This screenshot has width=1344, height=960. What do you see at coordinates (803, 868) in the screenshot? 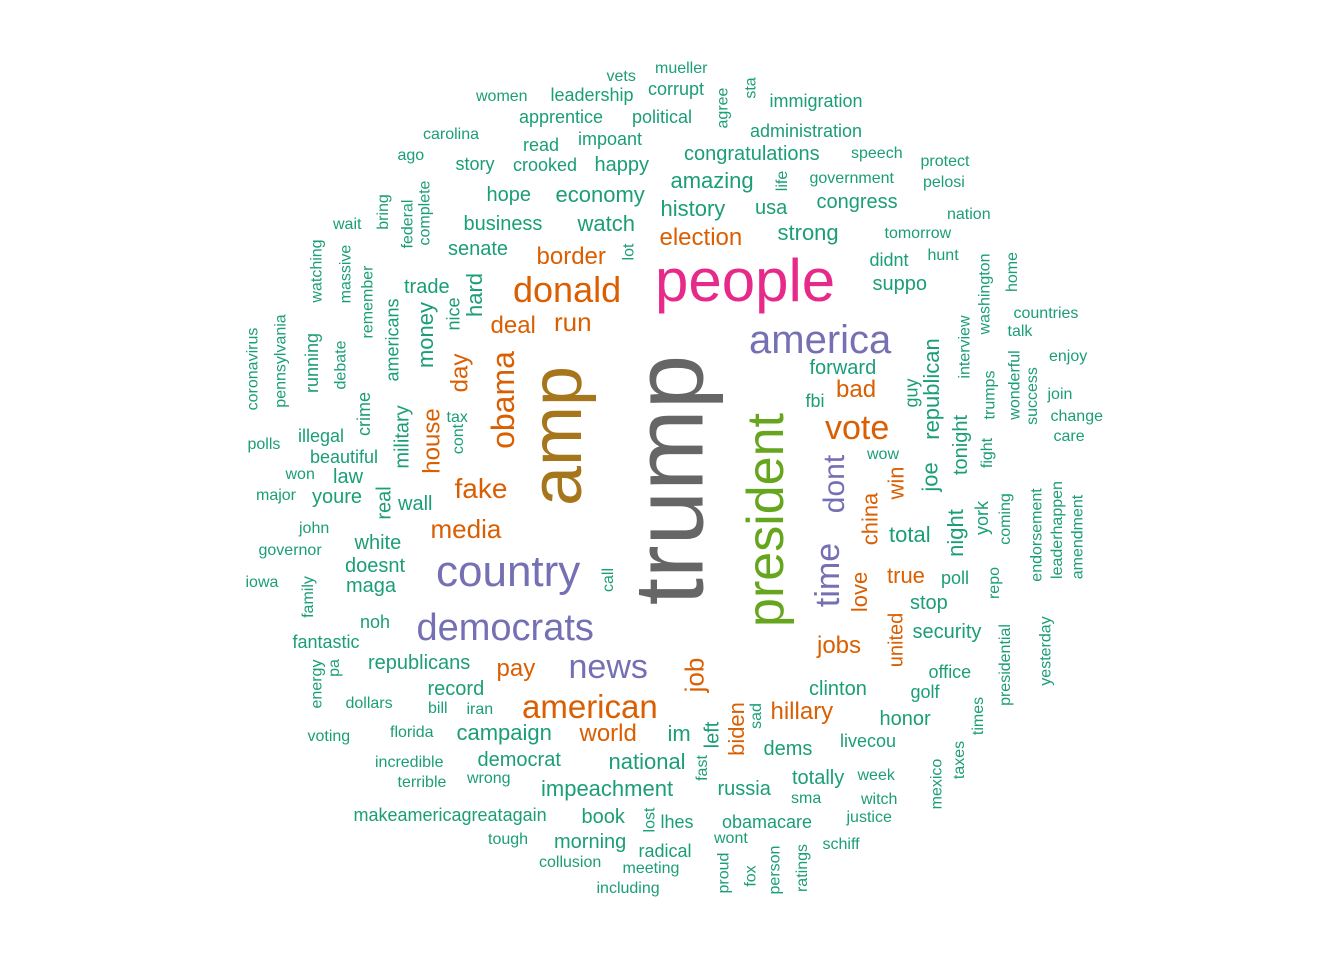
I see `word-ratings: ratings` at bounding box center [803, 868].